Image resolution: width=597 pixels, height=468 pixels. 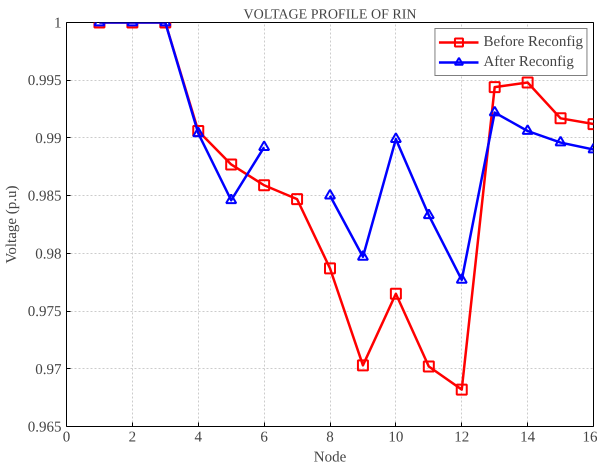 I want to click on x-tick-label: 8, so click(x=330, y=438).